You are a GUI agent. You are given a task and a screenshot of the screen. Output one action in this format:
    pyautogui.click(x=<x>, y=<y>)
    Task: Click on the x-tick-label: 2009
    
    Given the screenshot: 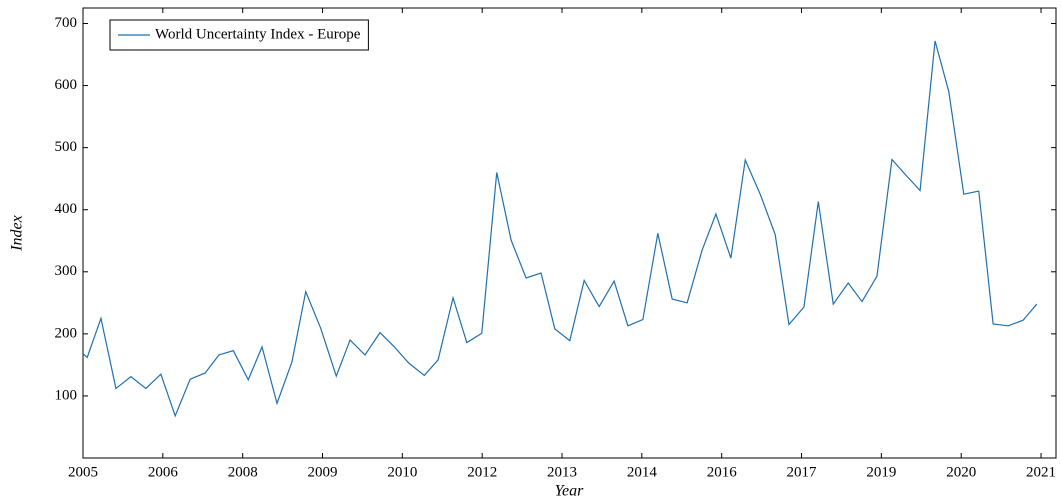 What is the action you would take?
    pyautogui.click(x=323, y=472)
    